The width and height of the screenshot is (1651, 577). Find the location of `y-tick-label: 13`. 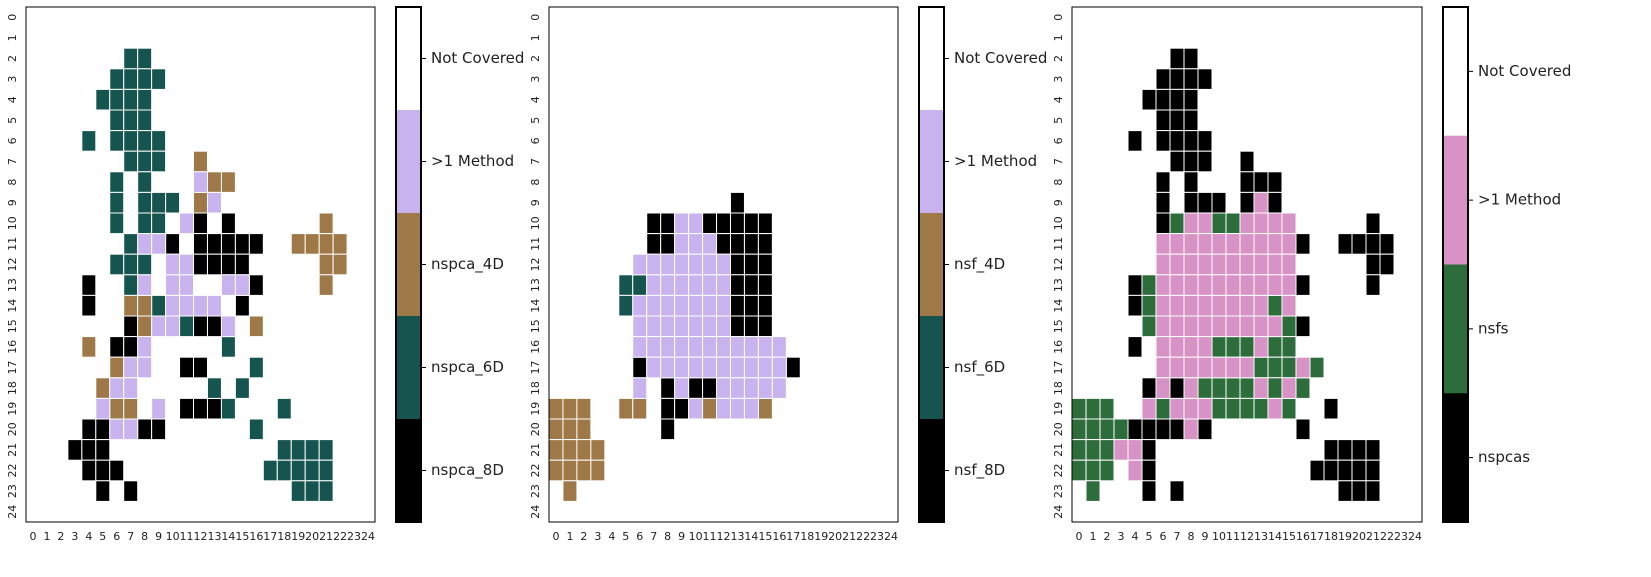

y-tick-label: 13 is located at coordinates (12, 285).